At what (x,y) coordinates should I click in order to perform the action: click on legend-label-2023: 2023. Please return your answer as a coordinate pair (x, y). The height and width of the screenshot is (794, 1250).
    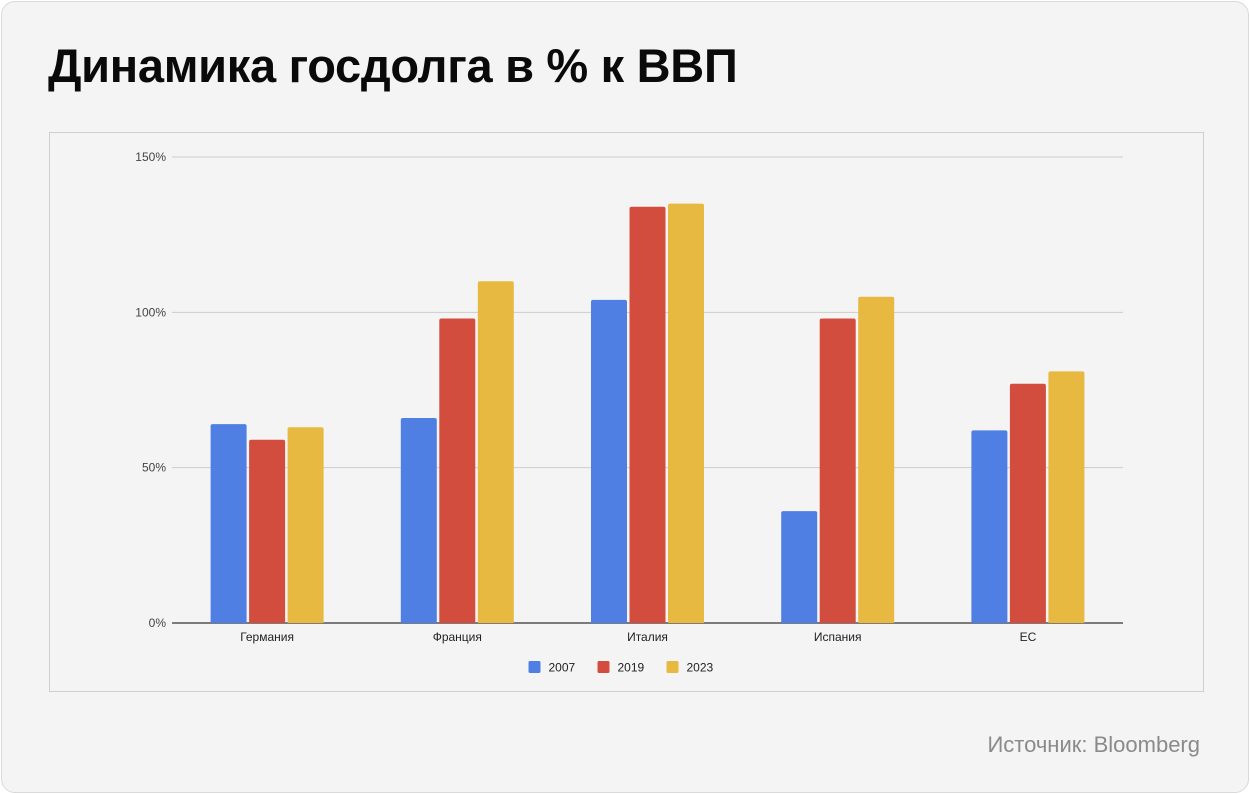
    Looking at the image, I should click on (700, 668).